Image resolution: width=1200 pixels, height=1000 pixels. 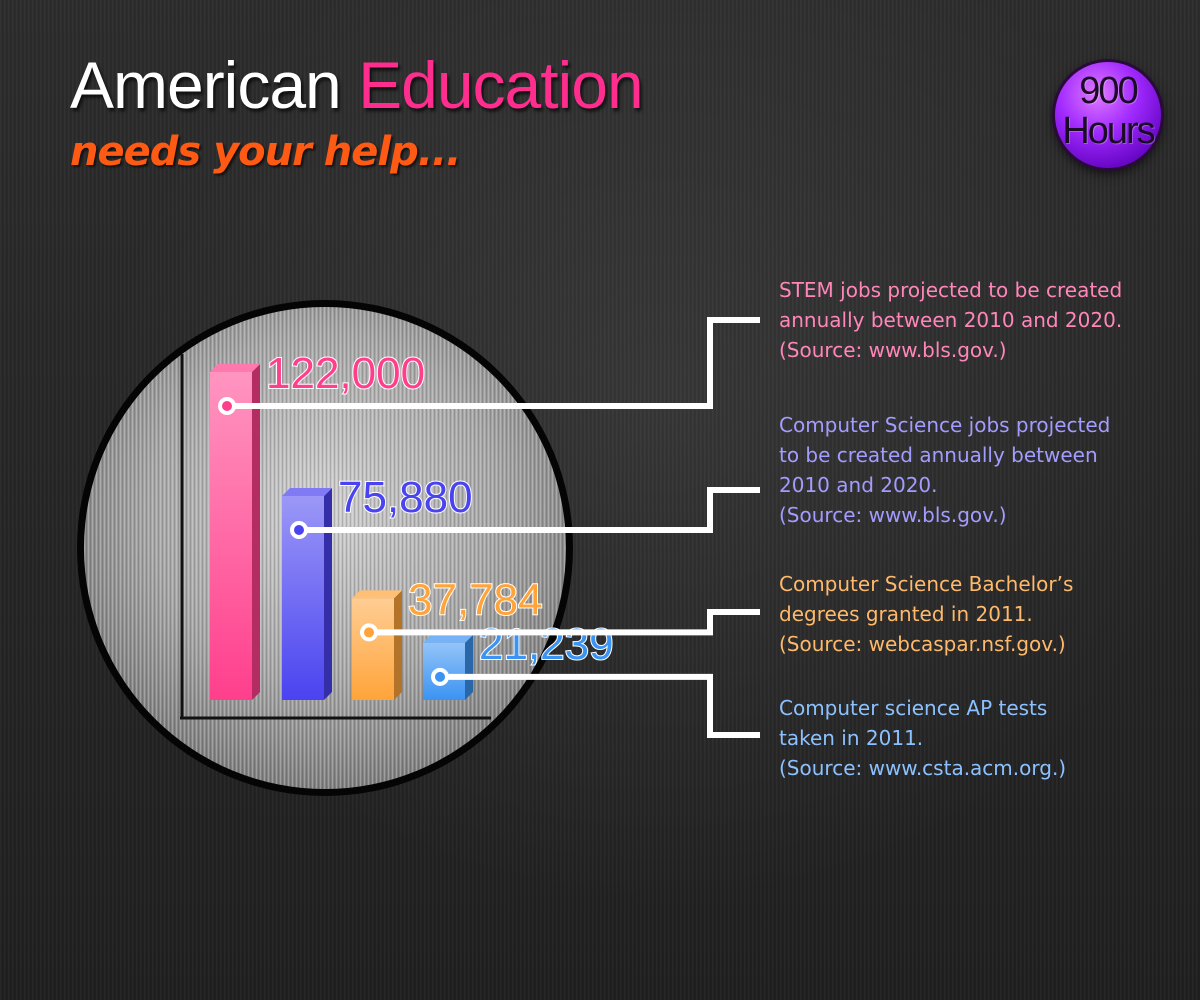 I want to click on description-line: Computer Science jobs projected, so click(x=945, y=425).